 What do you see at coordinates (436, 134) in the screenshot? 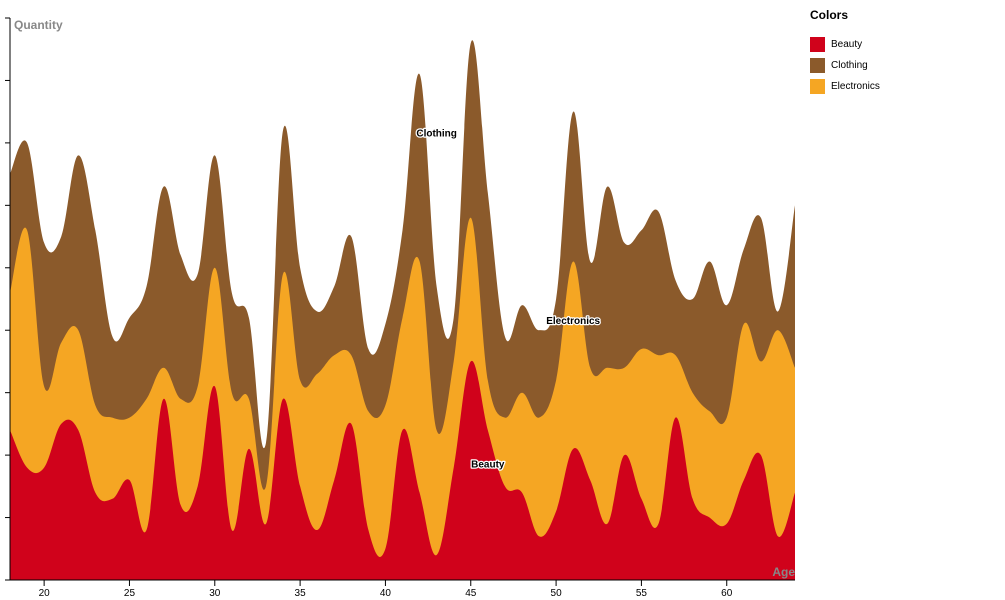
I see `area-label-clothing: Clothing` at bounding box center [436, 134].